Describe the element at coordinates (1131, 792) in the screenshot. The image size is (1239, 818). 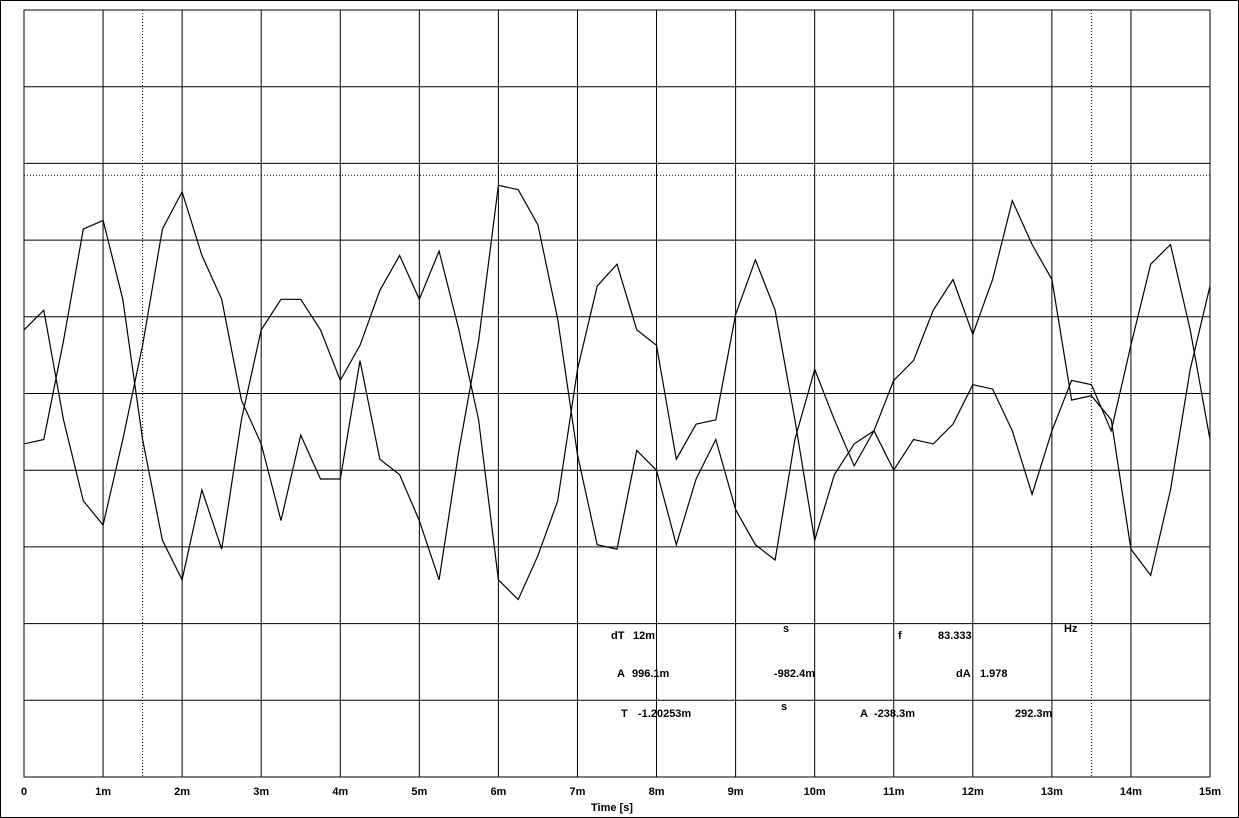
I see `x-tick-label: 14m` at that location.